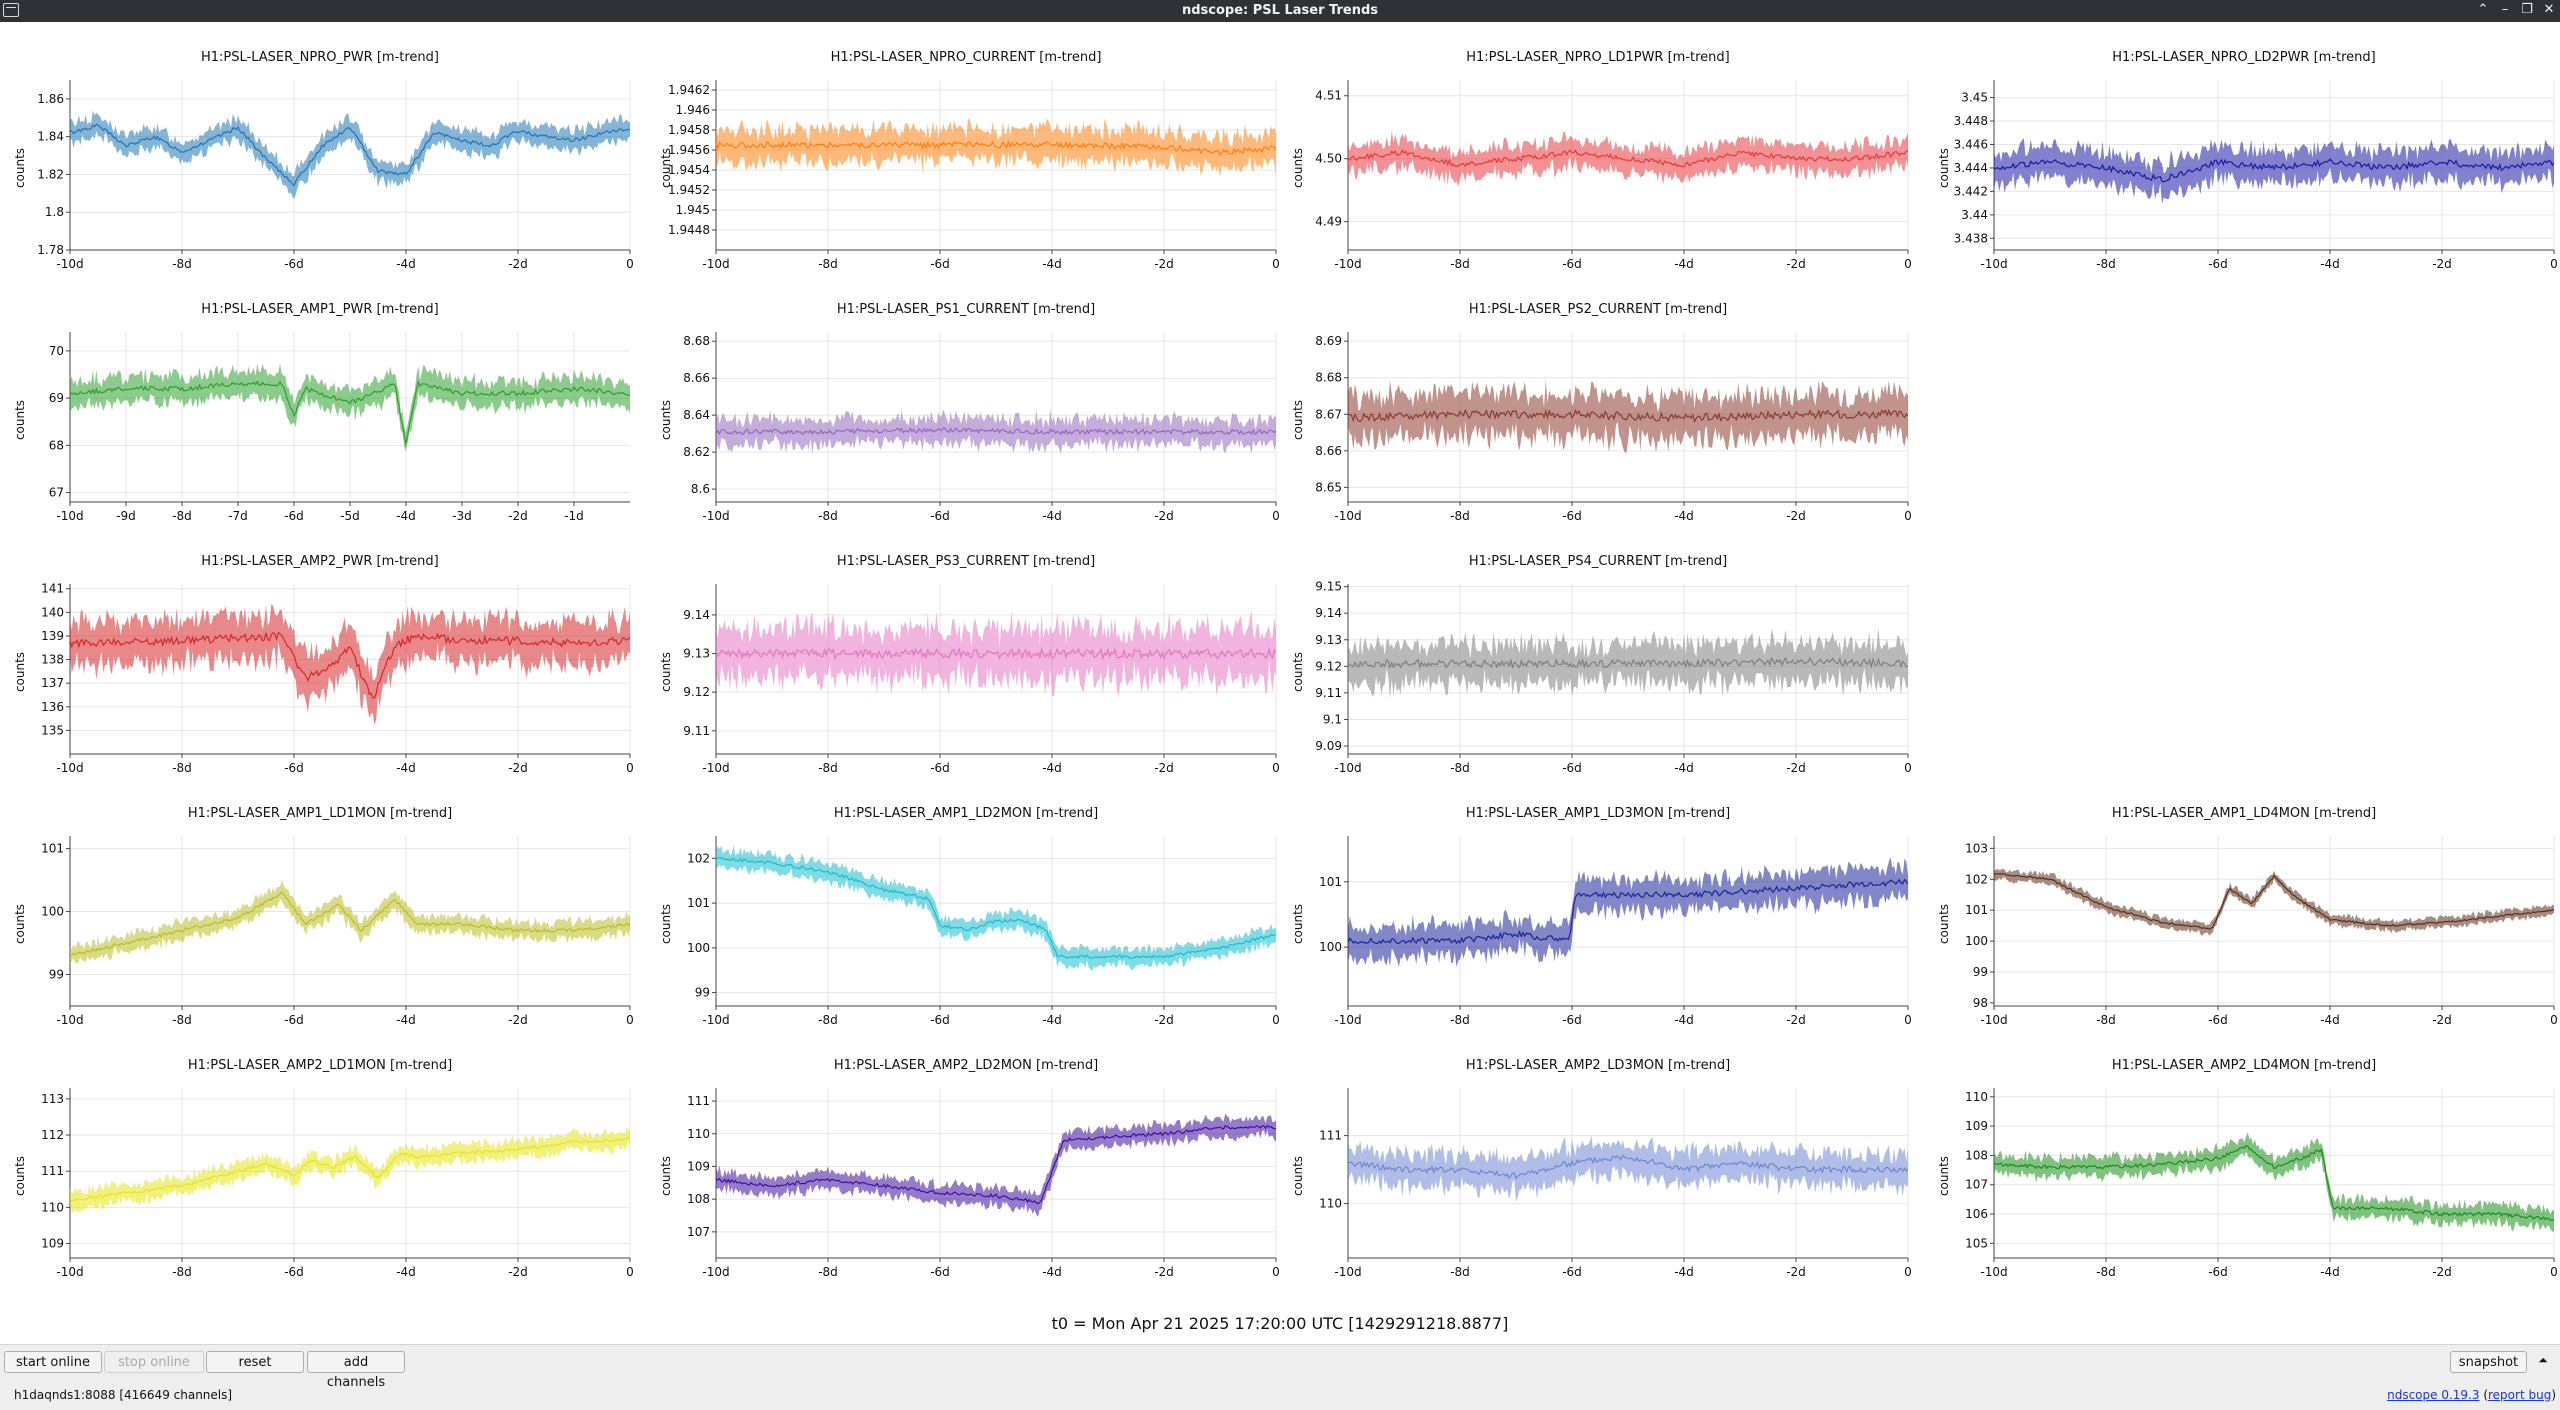 The image size is (2560, 1410). Describe the element at coordinates (2244, 57) in the screenshot. I see `plot-title: H1:PSL-LASER_NPRO_LD2PWR [m-trend]` at that location.